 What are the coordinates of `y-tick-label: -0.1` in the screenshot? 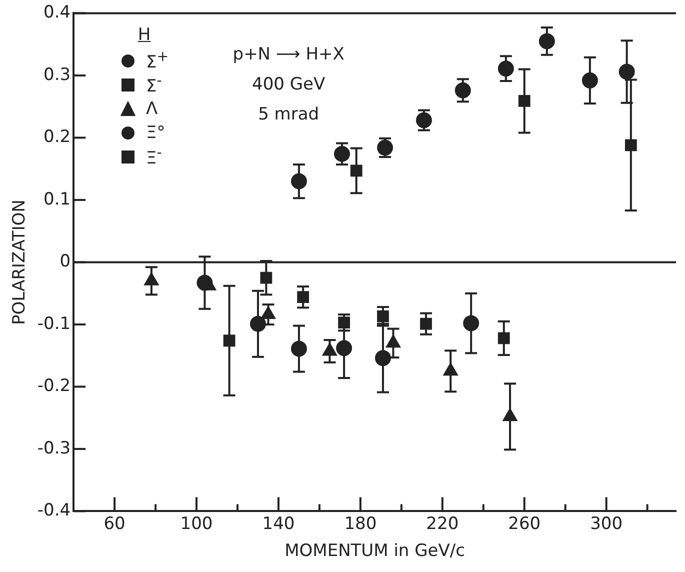 It's located at (54, 324).